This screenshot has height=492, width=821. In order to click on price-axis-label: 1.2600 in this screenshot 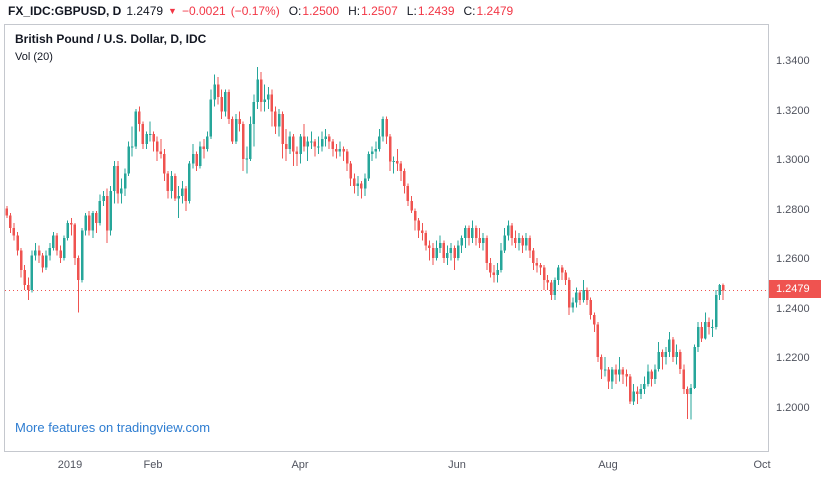, I will do `click(793, 259)`.